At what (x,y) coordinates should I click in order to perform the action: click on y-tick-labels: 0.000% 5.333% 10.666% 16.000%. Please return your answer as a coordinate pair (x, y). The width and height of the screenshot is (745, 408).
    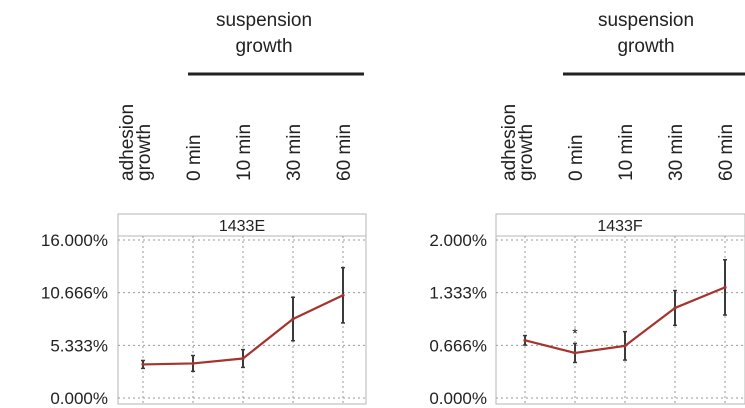
    Looking at the image, I should click on (74, 319).